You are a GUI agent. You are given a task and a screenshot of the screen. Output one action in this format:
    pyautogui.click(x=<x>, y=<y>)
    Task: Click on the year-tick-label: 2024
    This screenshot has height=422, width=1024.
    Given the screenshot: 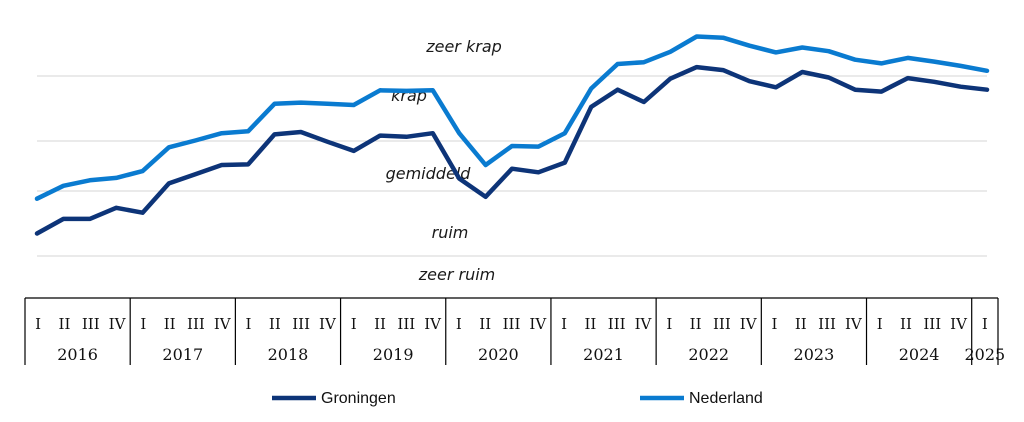 What is the action you would take?
    pyautogui.click(x=919, y=354)
    